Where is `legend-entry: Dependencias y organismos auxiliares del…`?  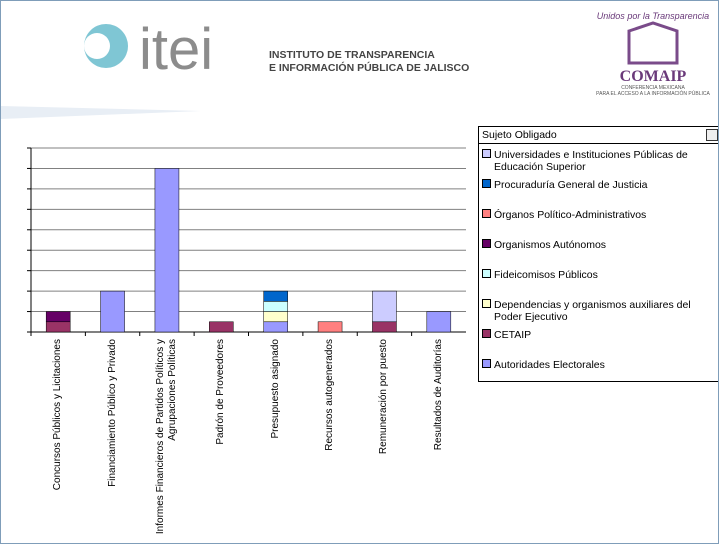
legend-entry: Dependencias y organismos auxiliares del… is located at coordinates (600, 311).